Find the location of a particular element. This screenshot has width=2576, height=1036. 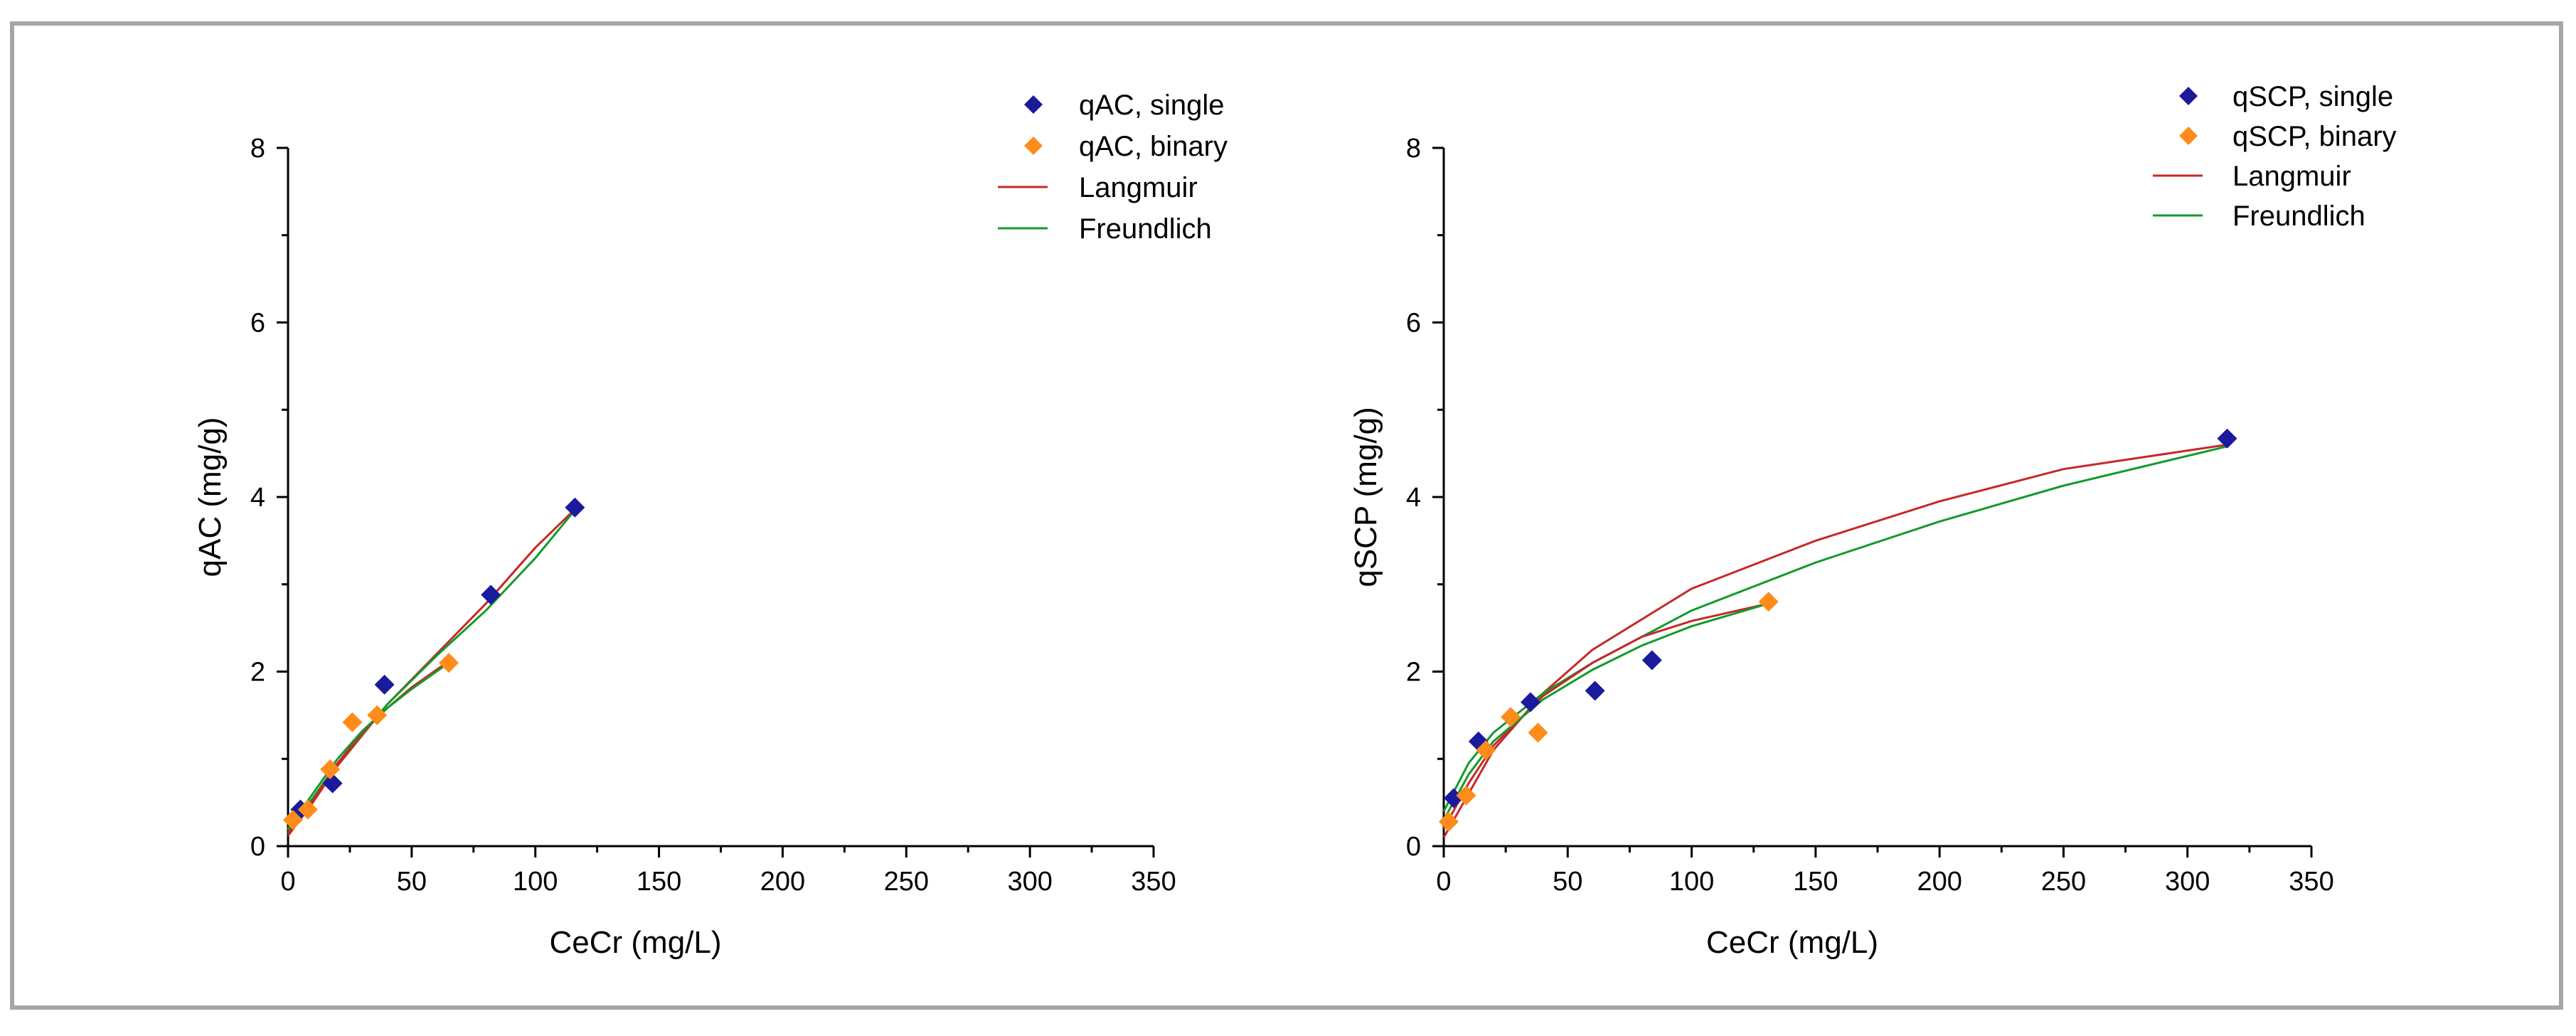

legend-label: qSCP, single is located at coordinates (2312, 96).